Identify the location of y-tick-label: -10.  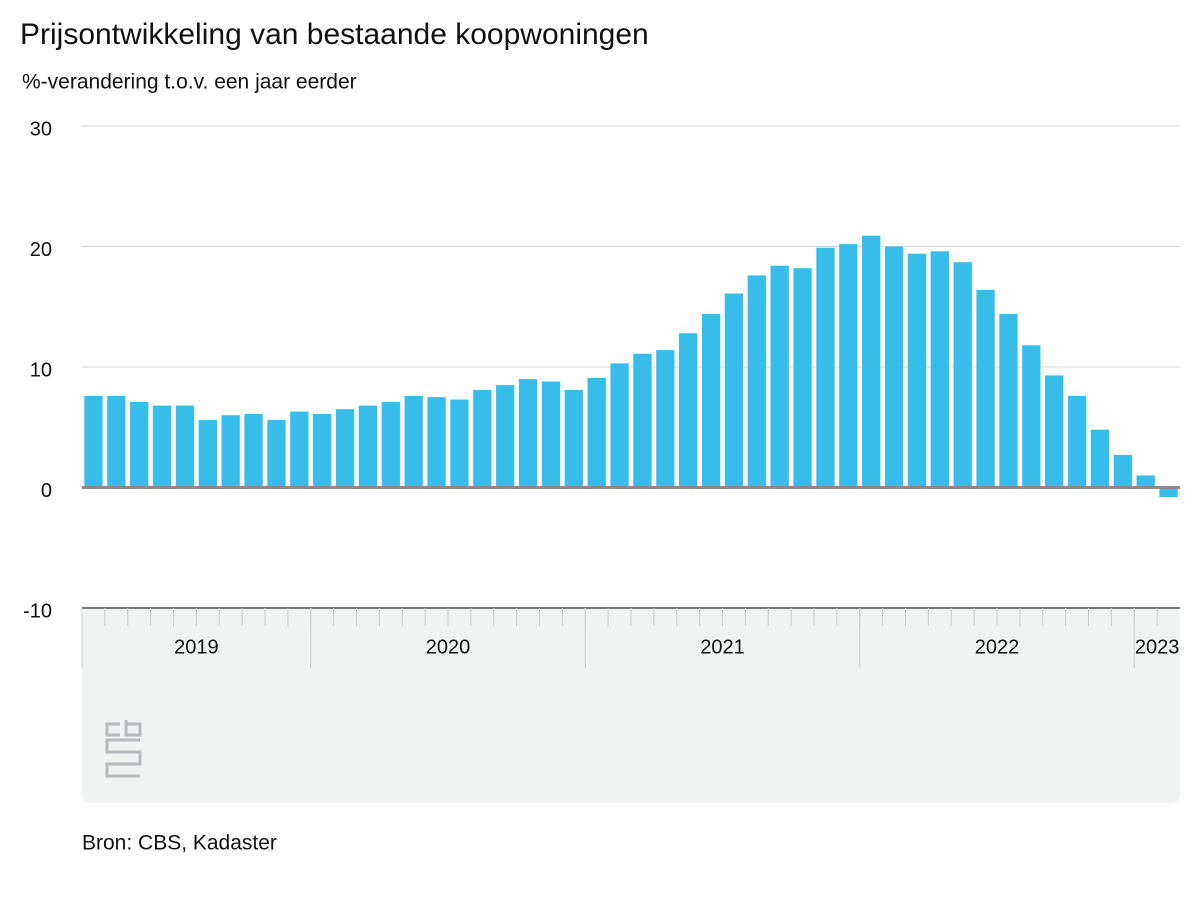
(37, 611).